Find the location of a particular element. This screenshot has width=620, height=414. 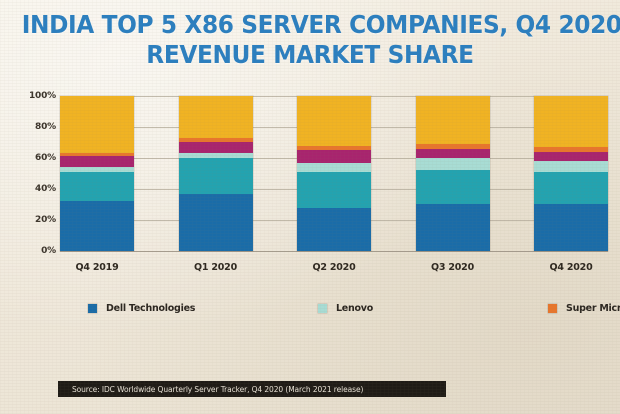

y-axis-tick-label: 100% is located at coordinates (42, 96).